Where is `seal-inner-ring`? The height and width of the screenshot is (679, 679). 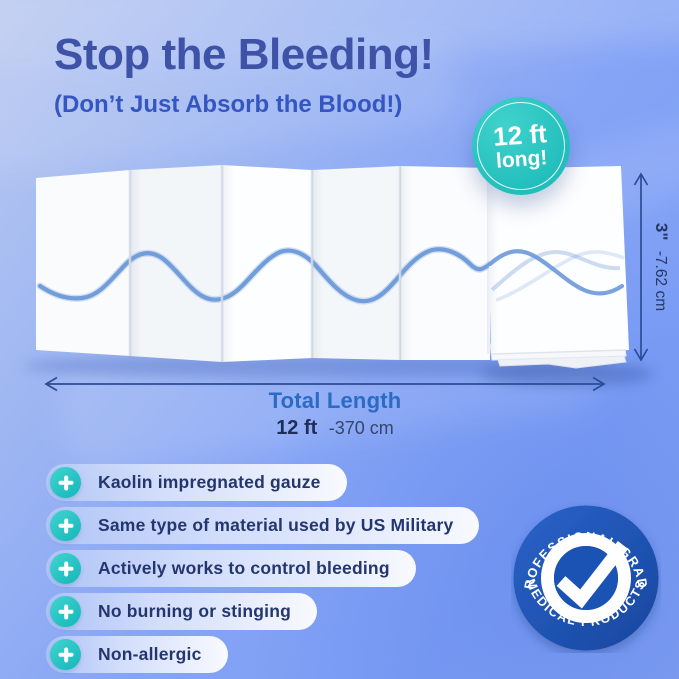
seal-inner-ring is located at coordinates (586, 578).